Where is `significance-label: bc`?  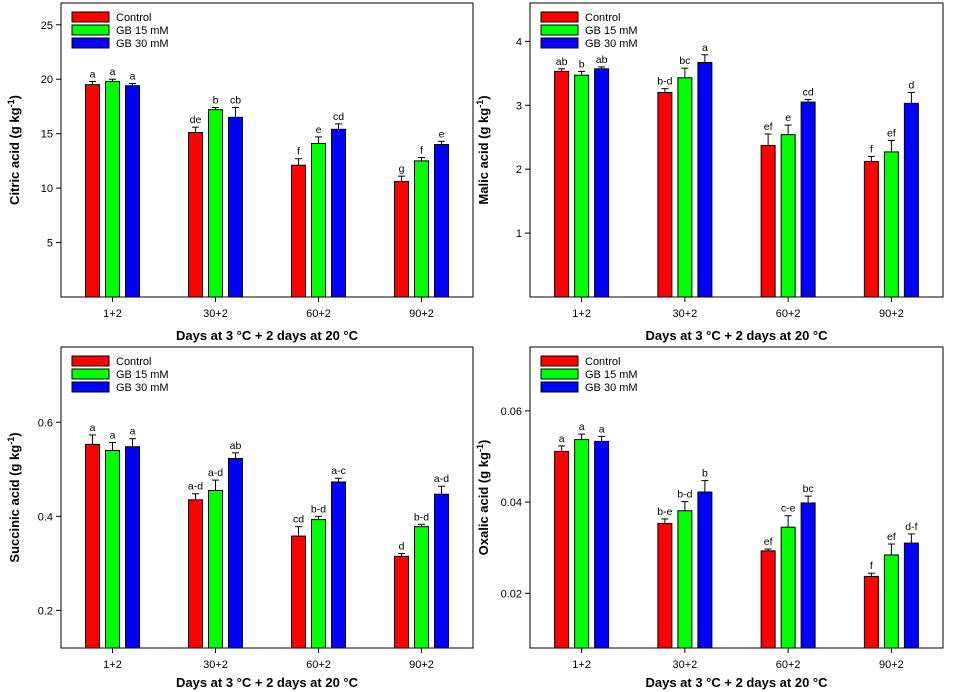 significance-label: bc is located at coordinates (808, 489).